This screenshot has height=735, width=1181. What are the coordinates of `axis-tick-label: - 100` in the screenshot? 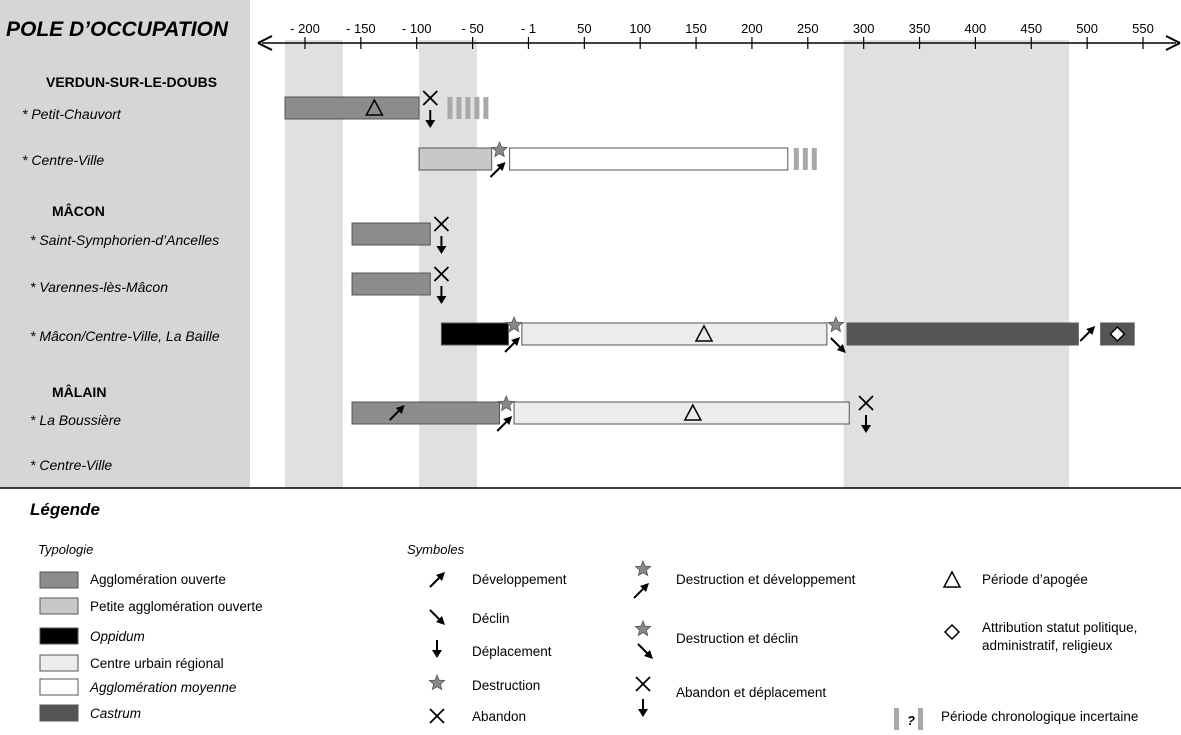 It's located at (417, 28).